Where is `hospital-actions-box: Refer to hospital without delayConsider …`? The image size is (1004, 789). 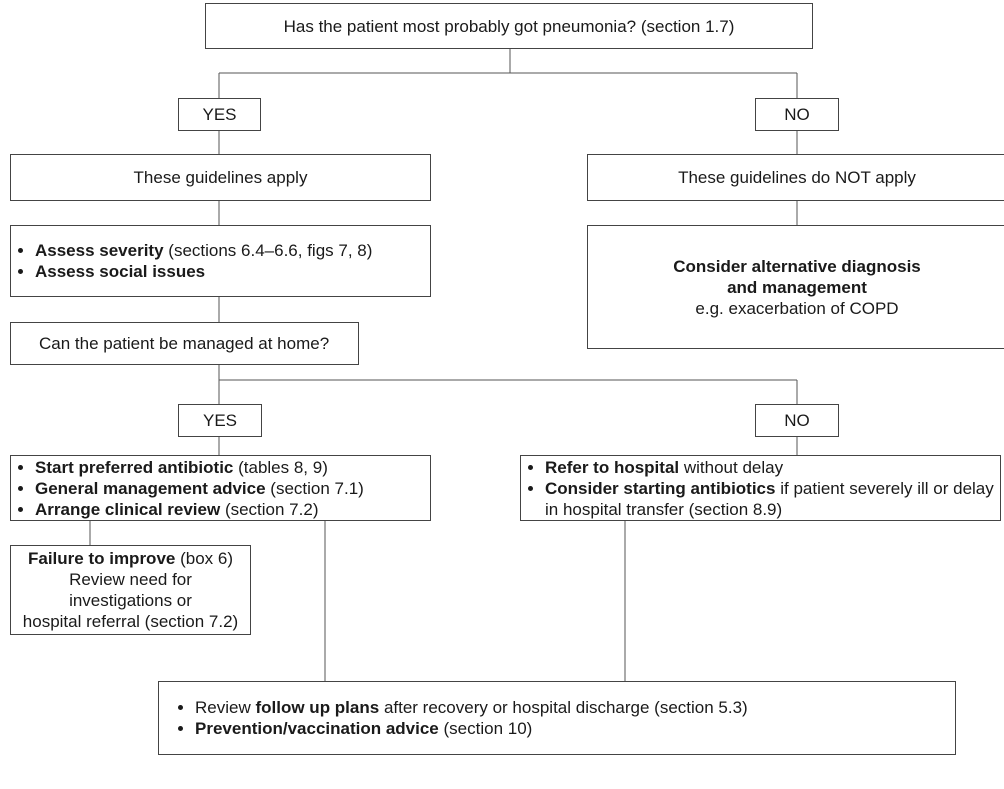 hospital-actions-box: Refer to hospital without delayConsider … is located at coordinates (760, 488).